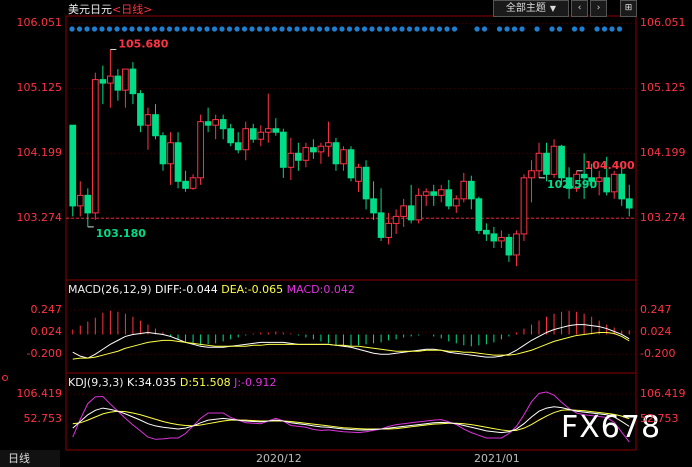 This screenshot has width=692, height=467. What do you see at coordinates (152, 382) in the screenshot?
I see `kdj-k-label: K:34.035` at bounding box center [152, 382].